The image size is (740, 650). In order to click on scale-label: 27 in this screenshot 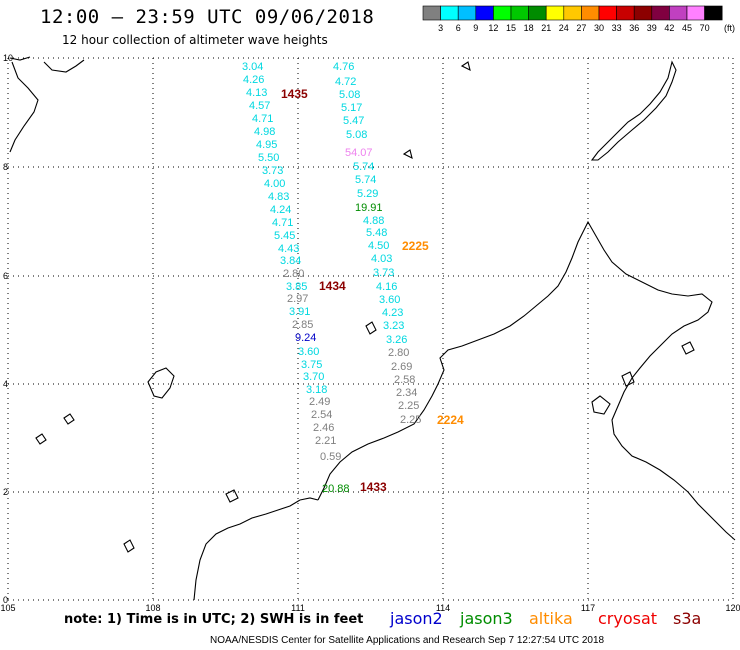, I will do `click(581, 28)`.